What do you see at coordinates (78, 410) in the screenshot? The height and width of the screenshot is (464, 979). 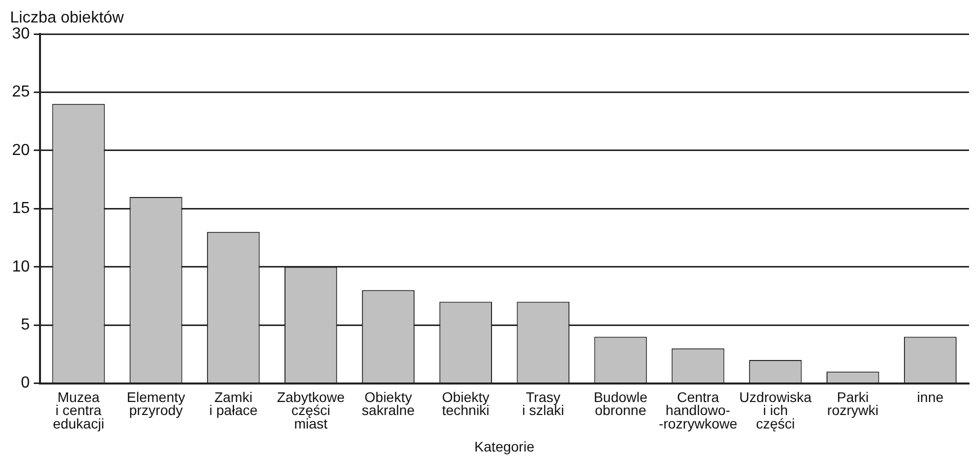 I see `x-tick-label: Muzea i centra edukacji` at bounding box center [78, 410].